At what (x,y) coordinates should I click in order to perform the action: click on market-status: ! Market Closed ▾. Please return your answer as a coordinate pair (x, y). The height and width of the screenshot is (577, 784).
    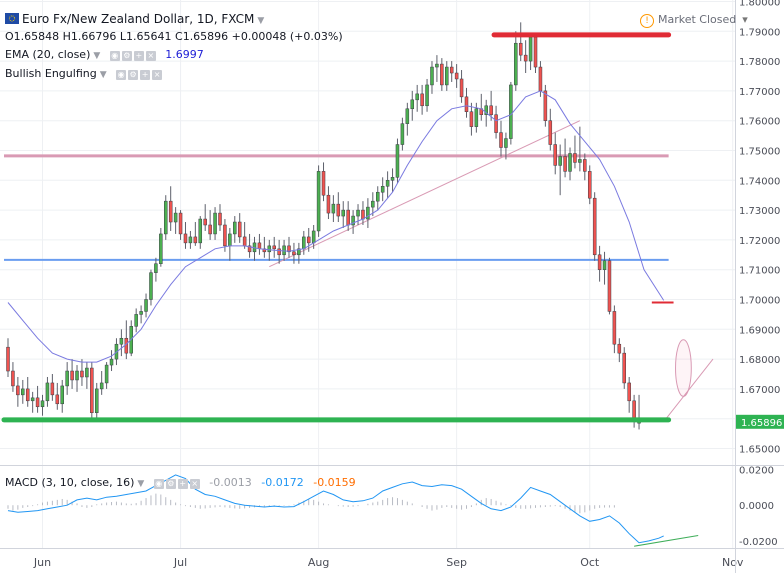
    Looking at the image, I should click on (694, 20).